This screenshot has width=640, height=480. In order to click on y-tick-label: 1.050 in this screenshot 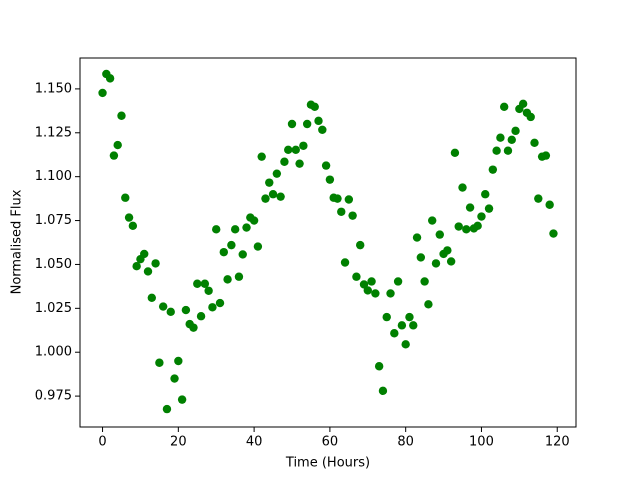, I will do `click(53, 264)`.